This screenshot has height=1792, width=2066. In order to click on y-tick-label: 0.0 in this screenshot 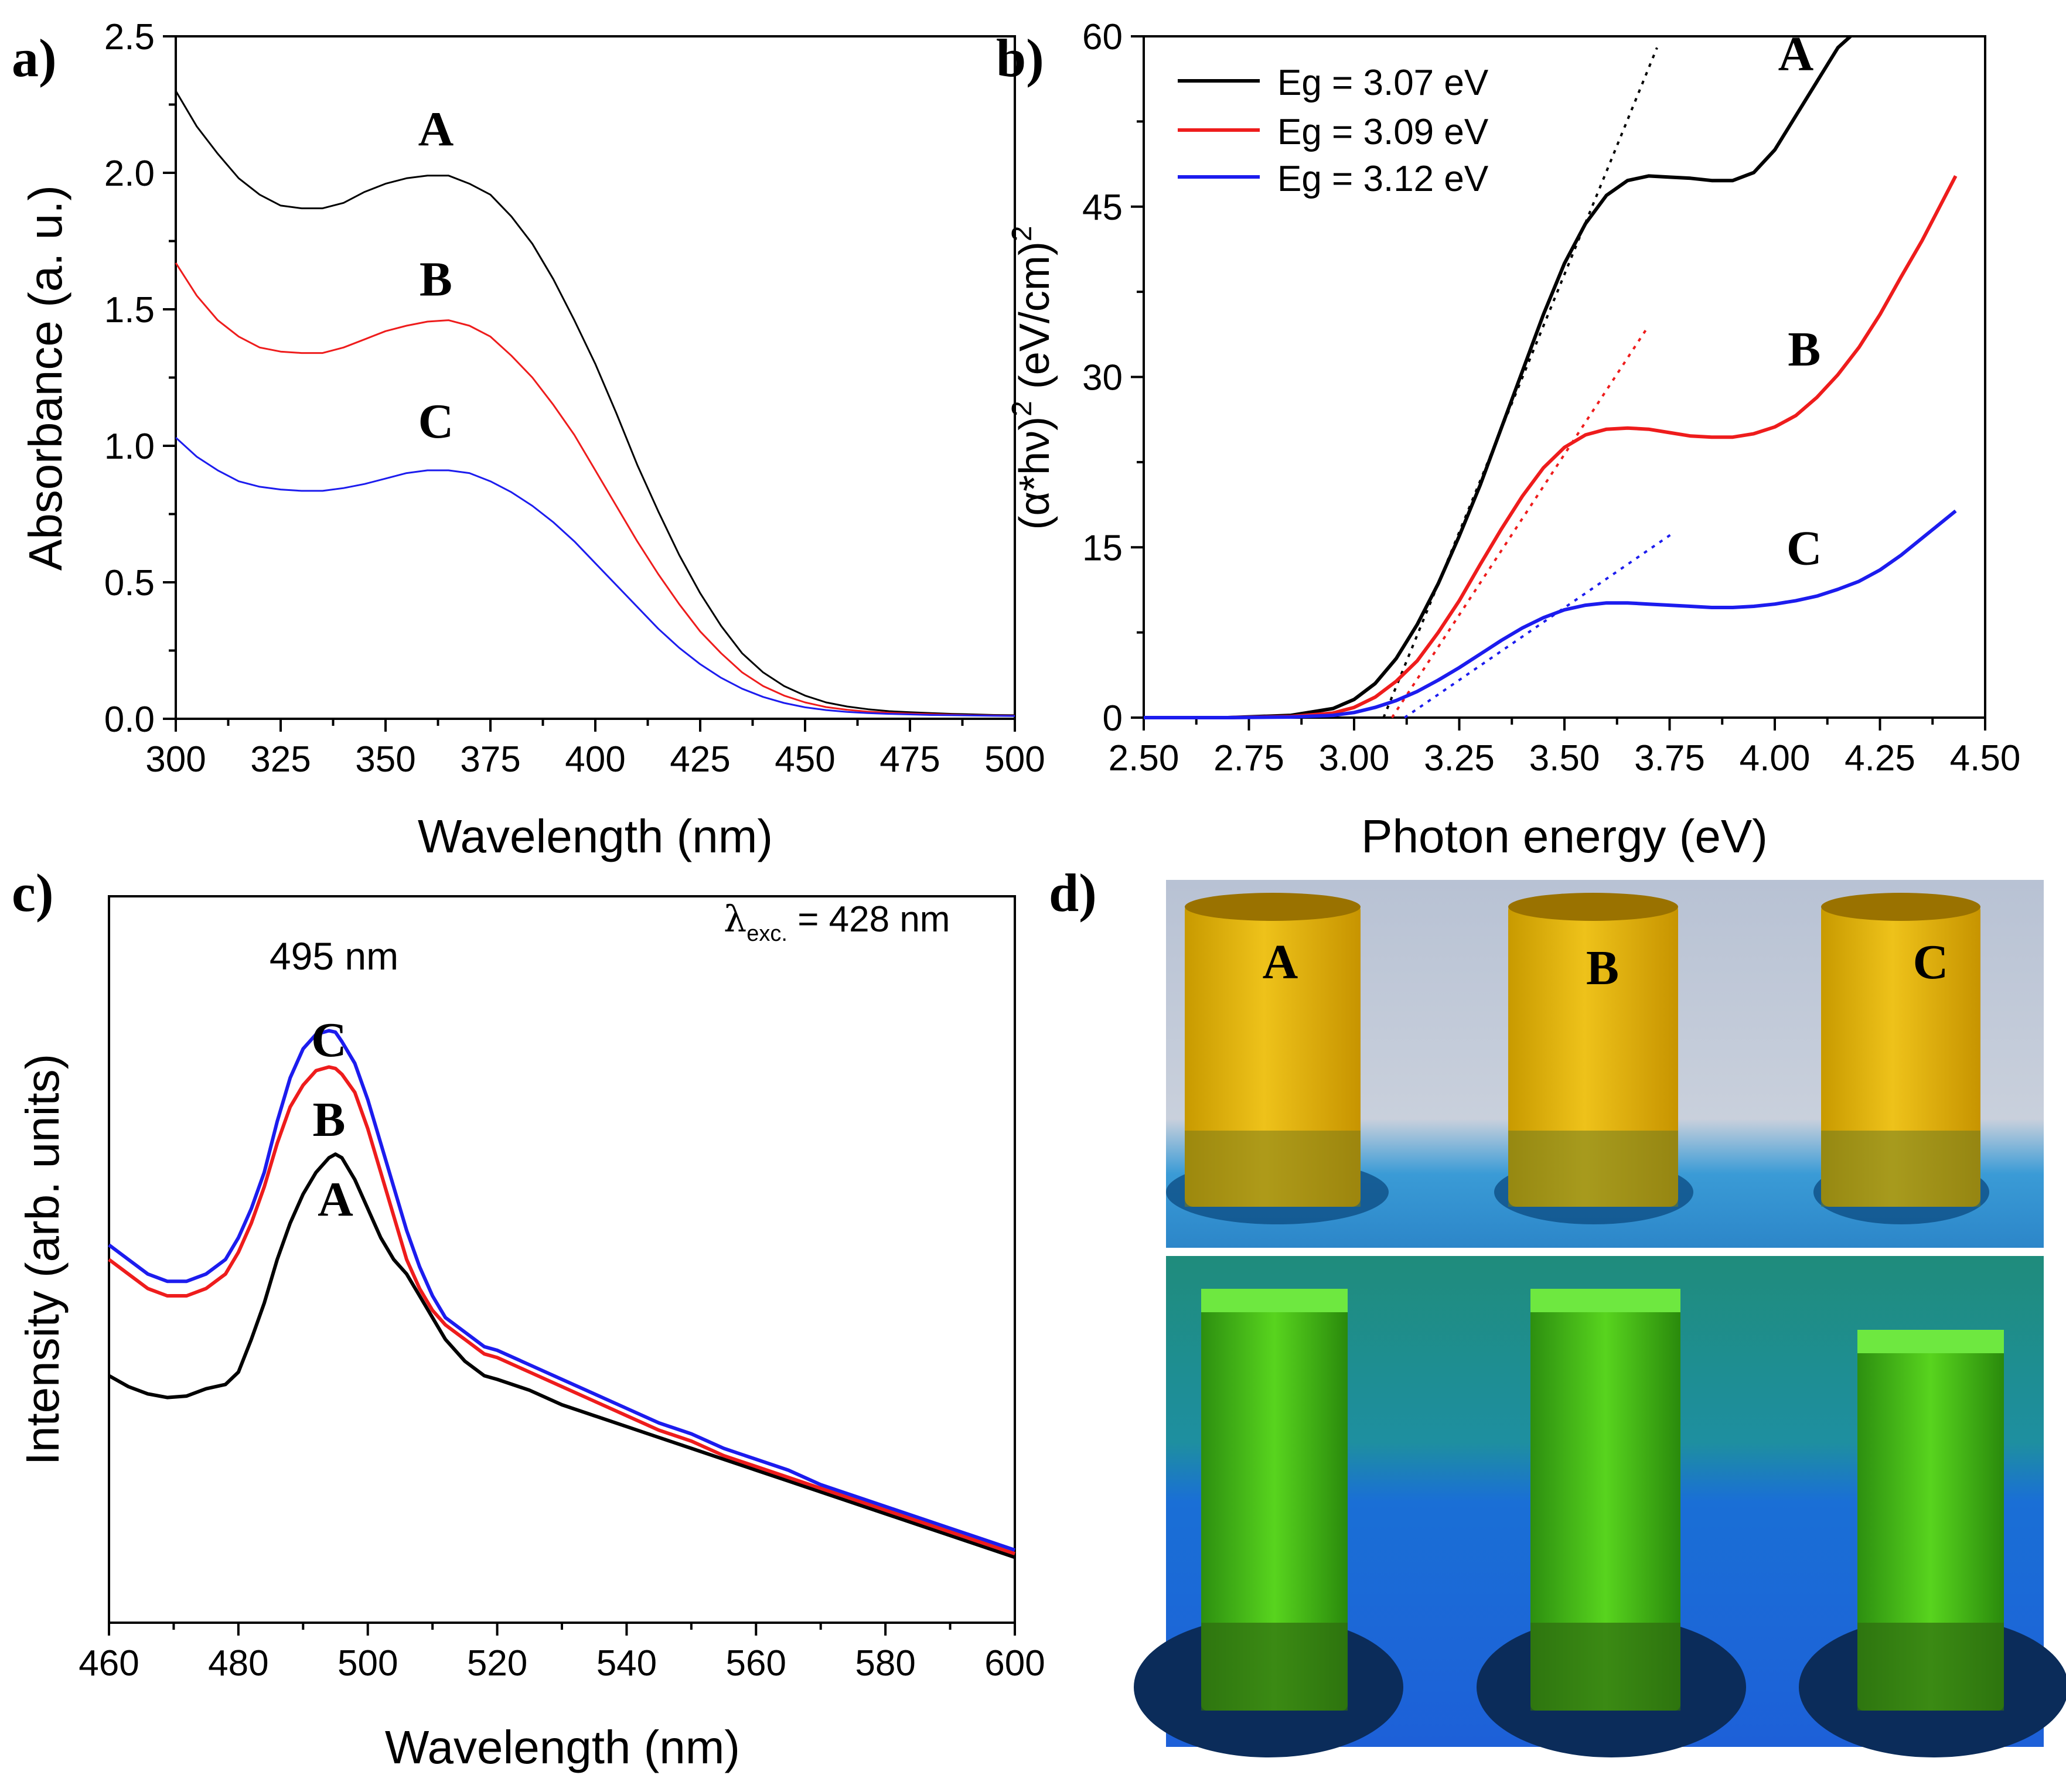, I will do `click(129, 719)`.